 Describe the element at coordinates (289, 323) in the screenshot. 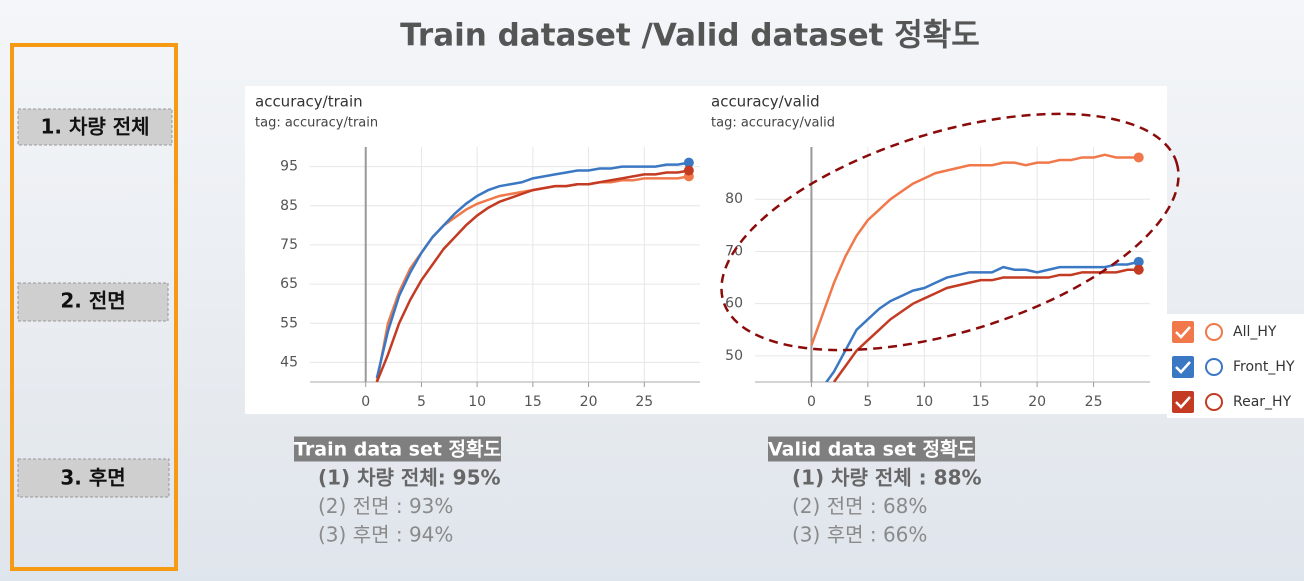

I see `y-tick-label: 55` at that location.